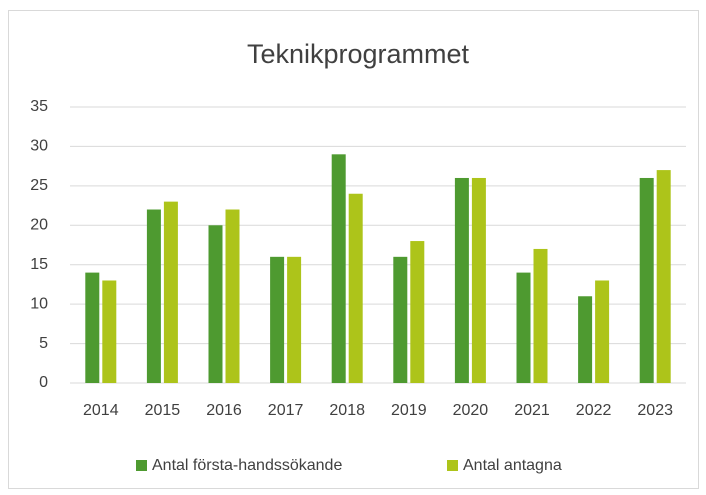 The height and width of the screenshot is (495, 706). Describe the element at coordinates (512, 465) in the screenshot. I see `legend-label: Antal antagna` at that location.